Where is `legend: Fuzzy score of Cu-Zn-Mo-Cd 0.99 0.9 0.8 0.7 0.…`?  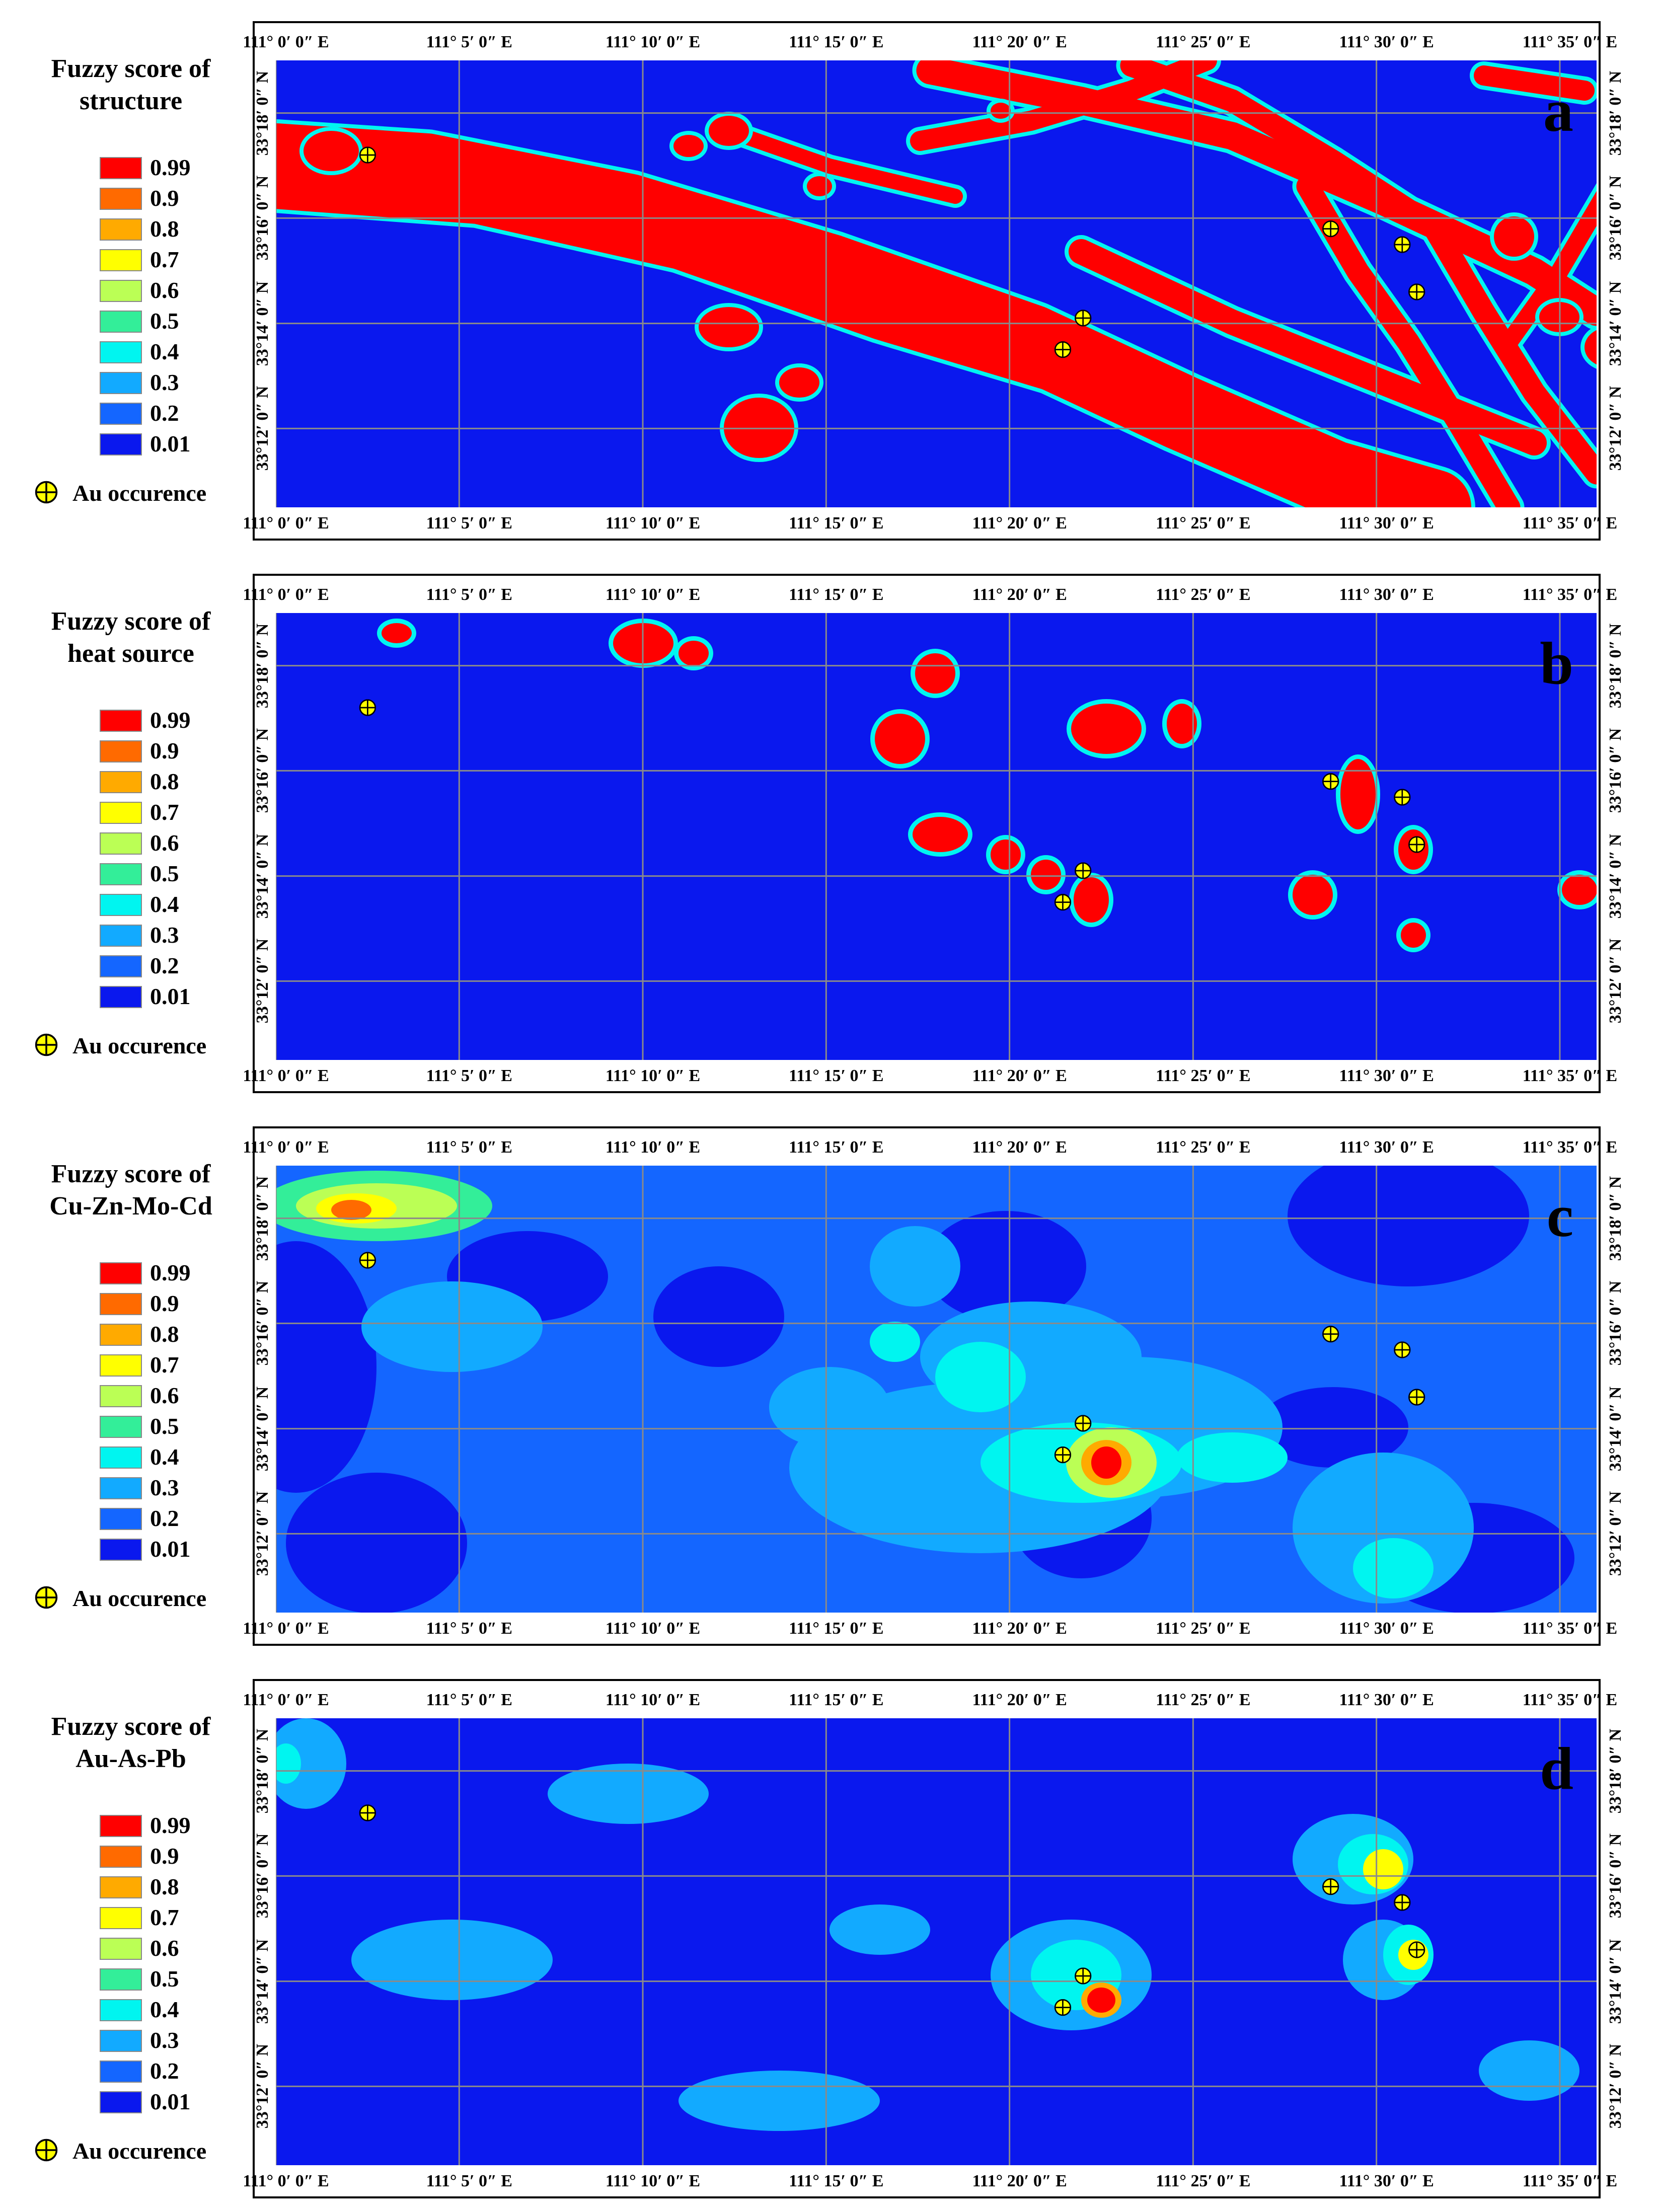 legend: Fuzzy score of Cu-Zn-Mo-Cd 0.99 0.9 0.8 0.7 0.… is located at coordinates (126, 1381).